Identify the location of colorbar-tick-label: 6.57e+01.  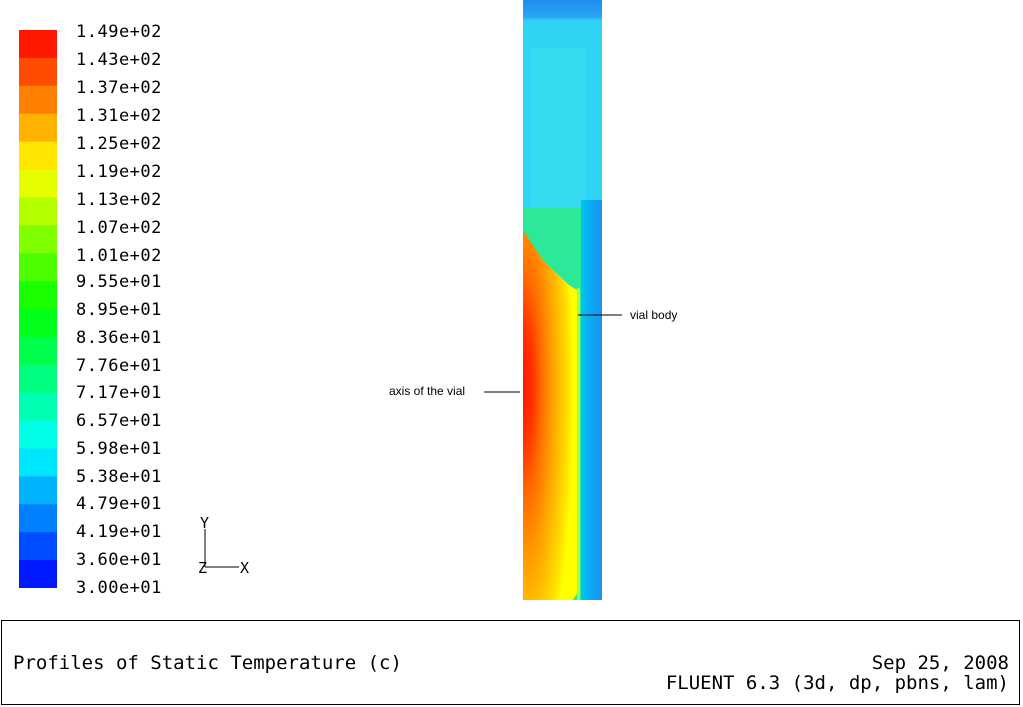
(119, 421).